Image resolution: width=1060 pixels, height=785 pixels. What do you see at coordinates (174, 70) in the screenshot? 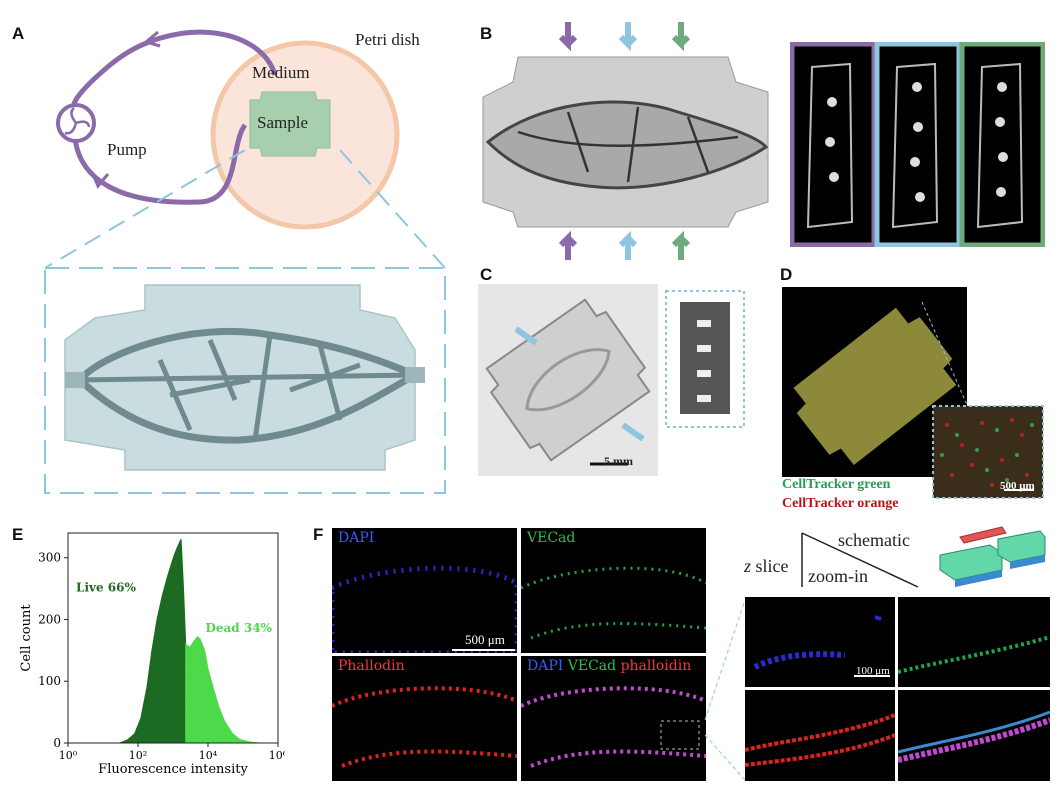
I see `medium-tube` at bounding box center [174, 70].